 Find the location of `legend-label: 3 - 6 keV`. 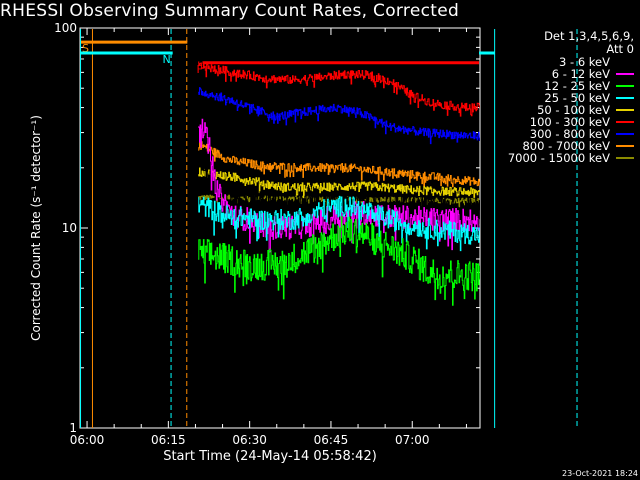

legend-label: 3 - 6 keV is located at coordinates (584, 62).